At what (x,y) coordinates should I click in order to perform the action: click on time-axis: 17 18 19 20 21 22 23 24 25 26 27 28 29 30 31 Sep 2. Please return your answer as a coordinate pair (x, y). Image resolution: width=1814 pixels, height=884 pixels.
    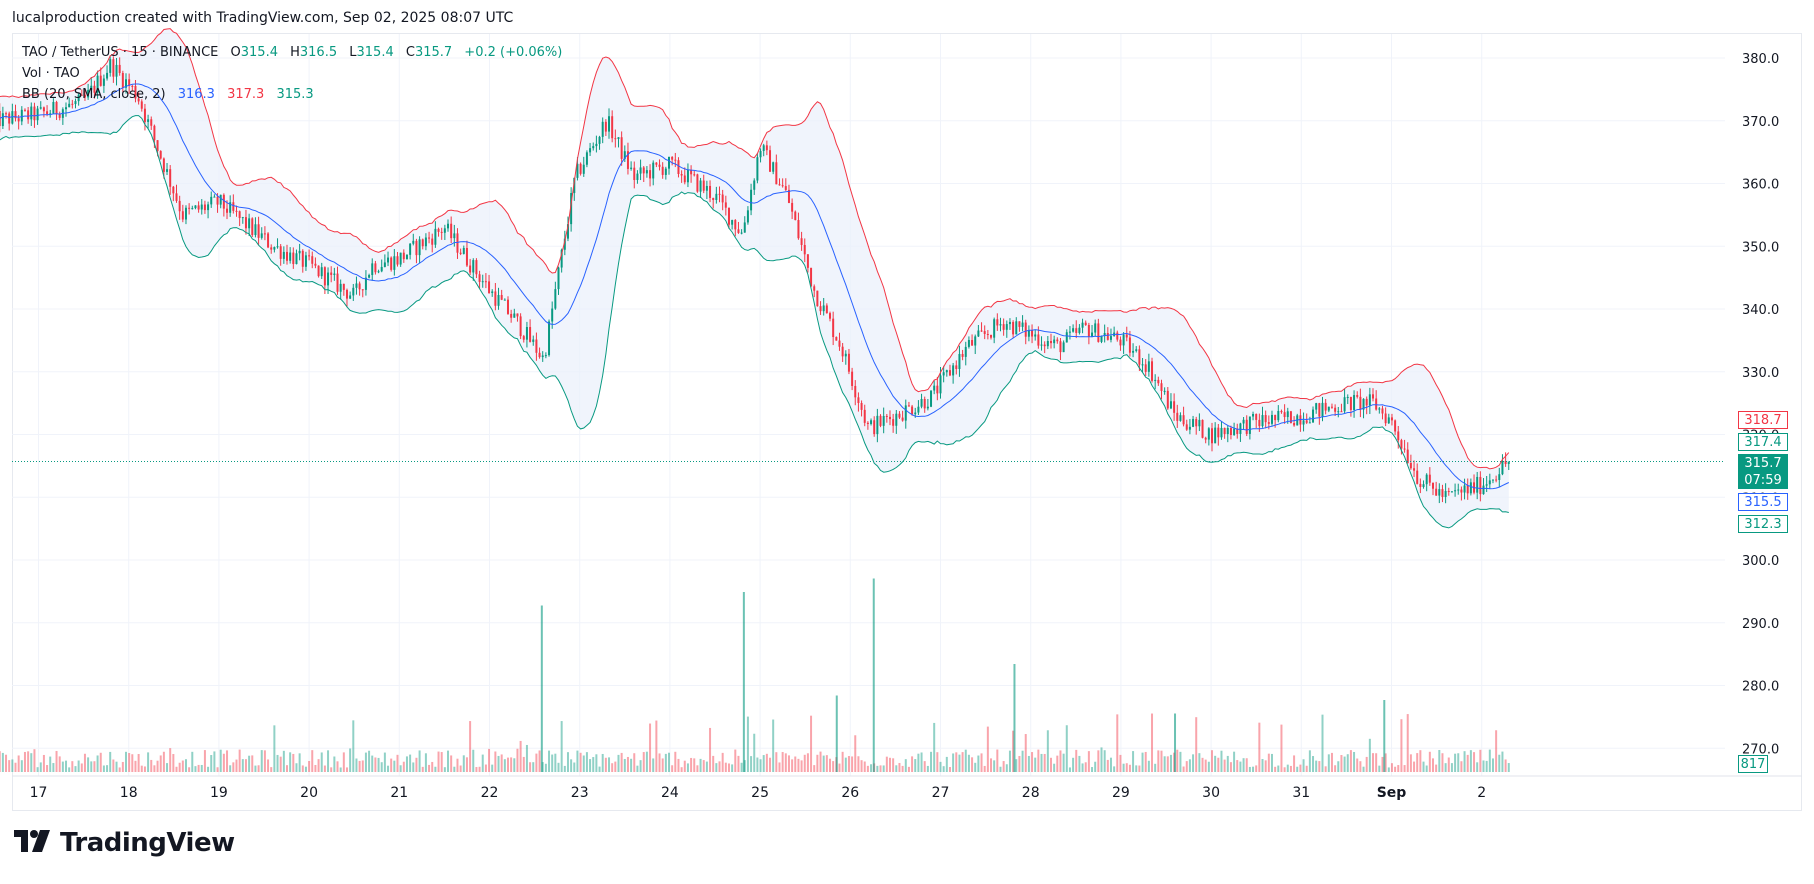
    Looking at the image, I should click on (758, 793).